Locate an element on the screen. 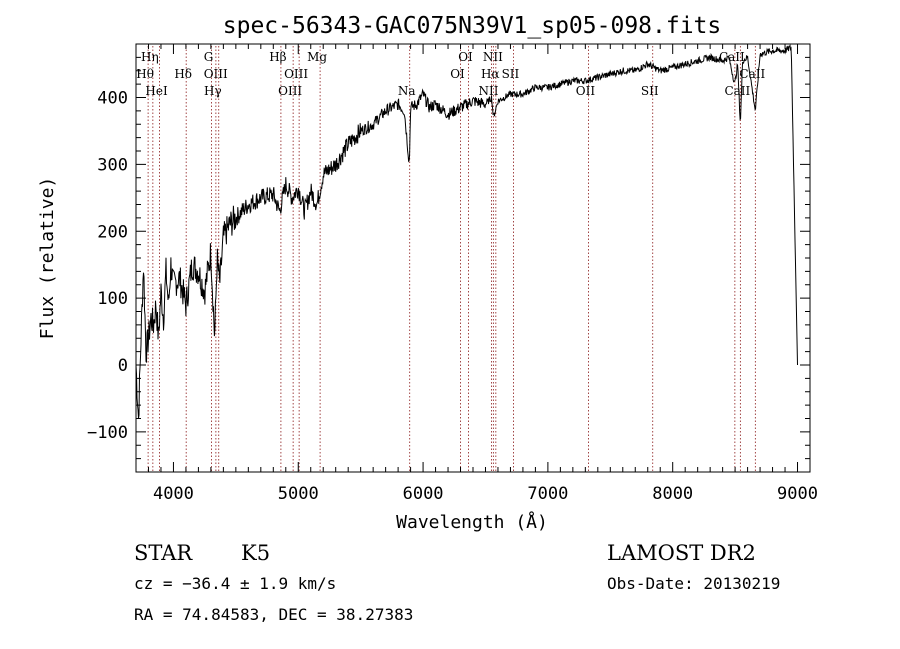 Image resolution: width=900 pixels, height=649 pixels. x-tick-label: 7000 is located at coordinates (547, 494).